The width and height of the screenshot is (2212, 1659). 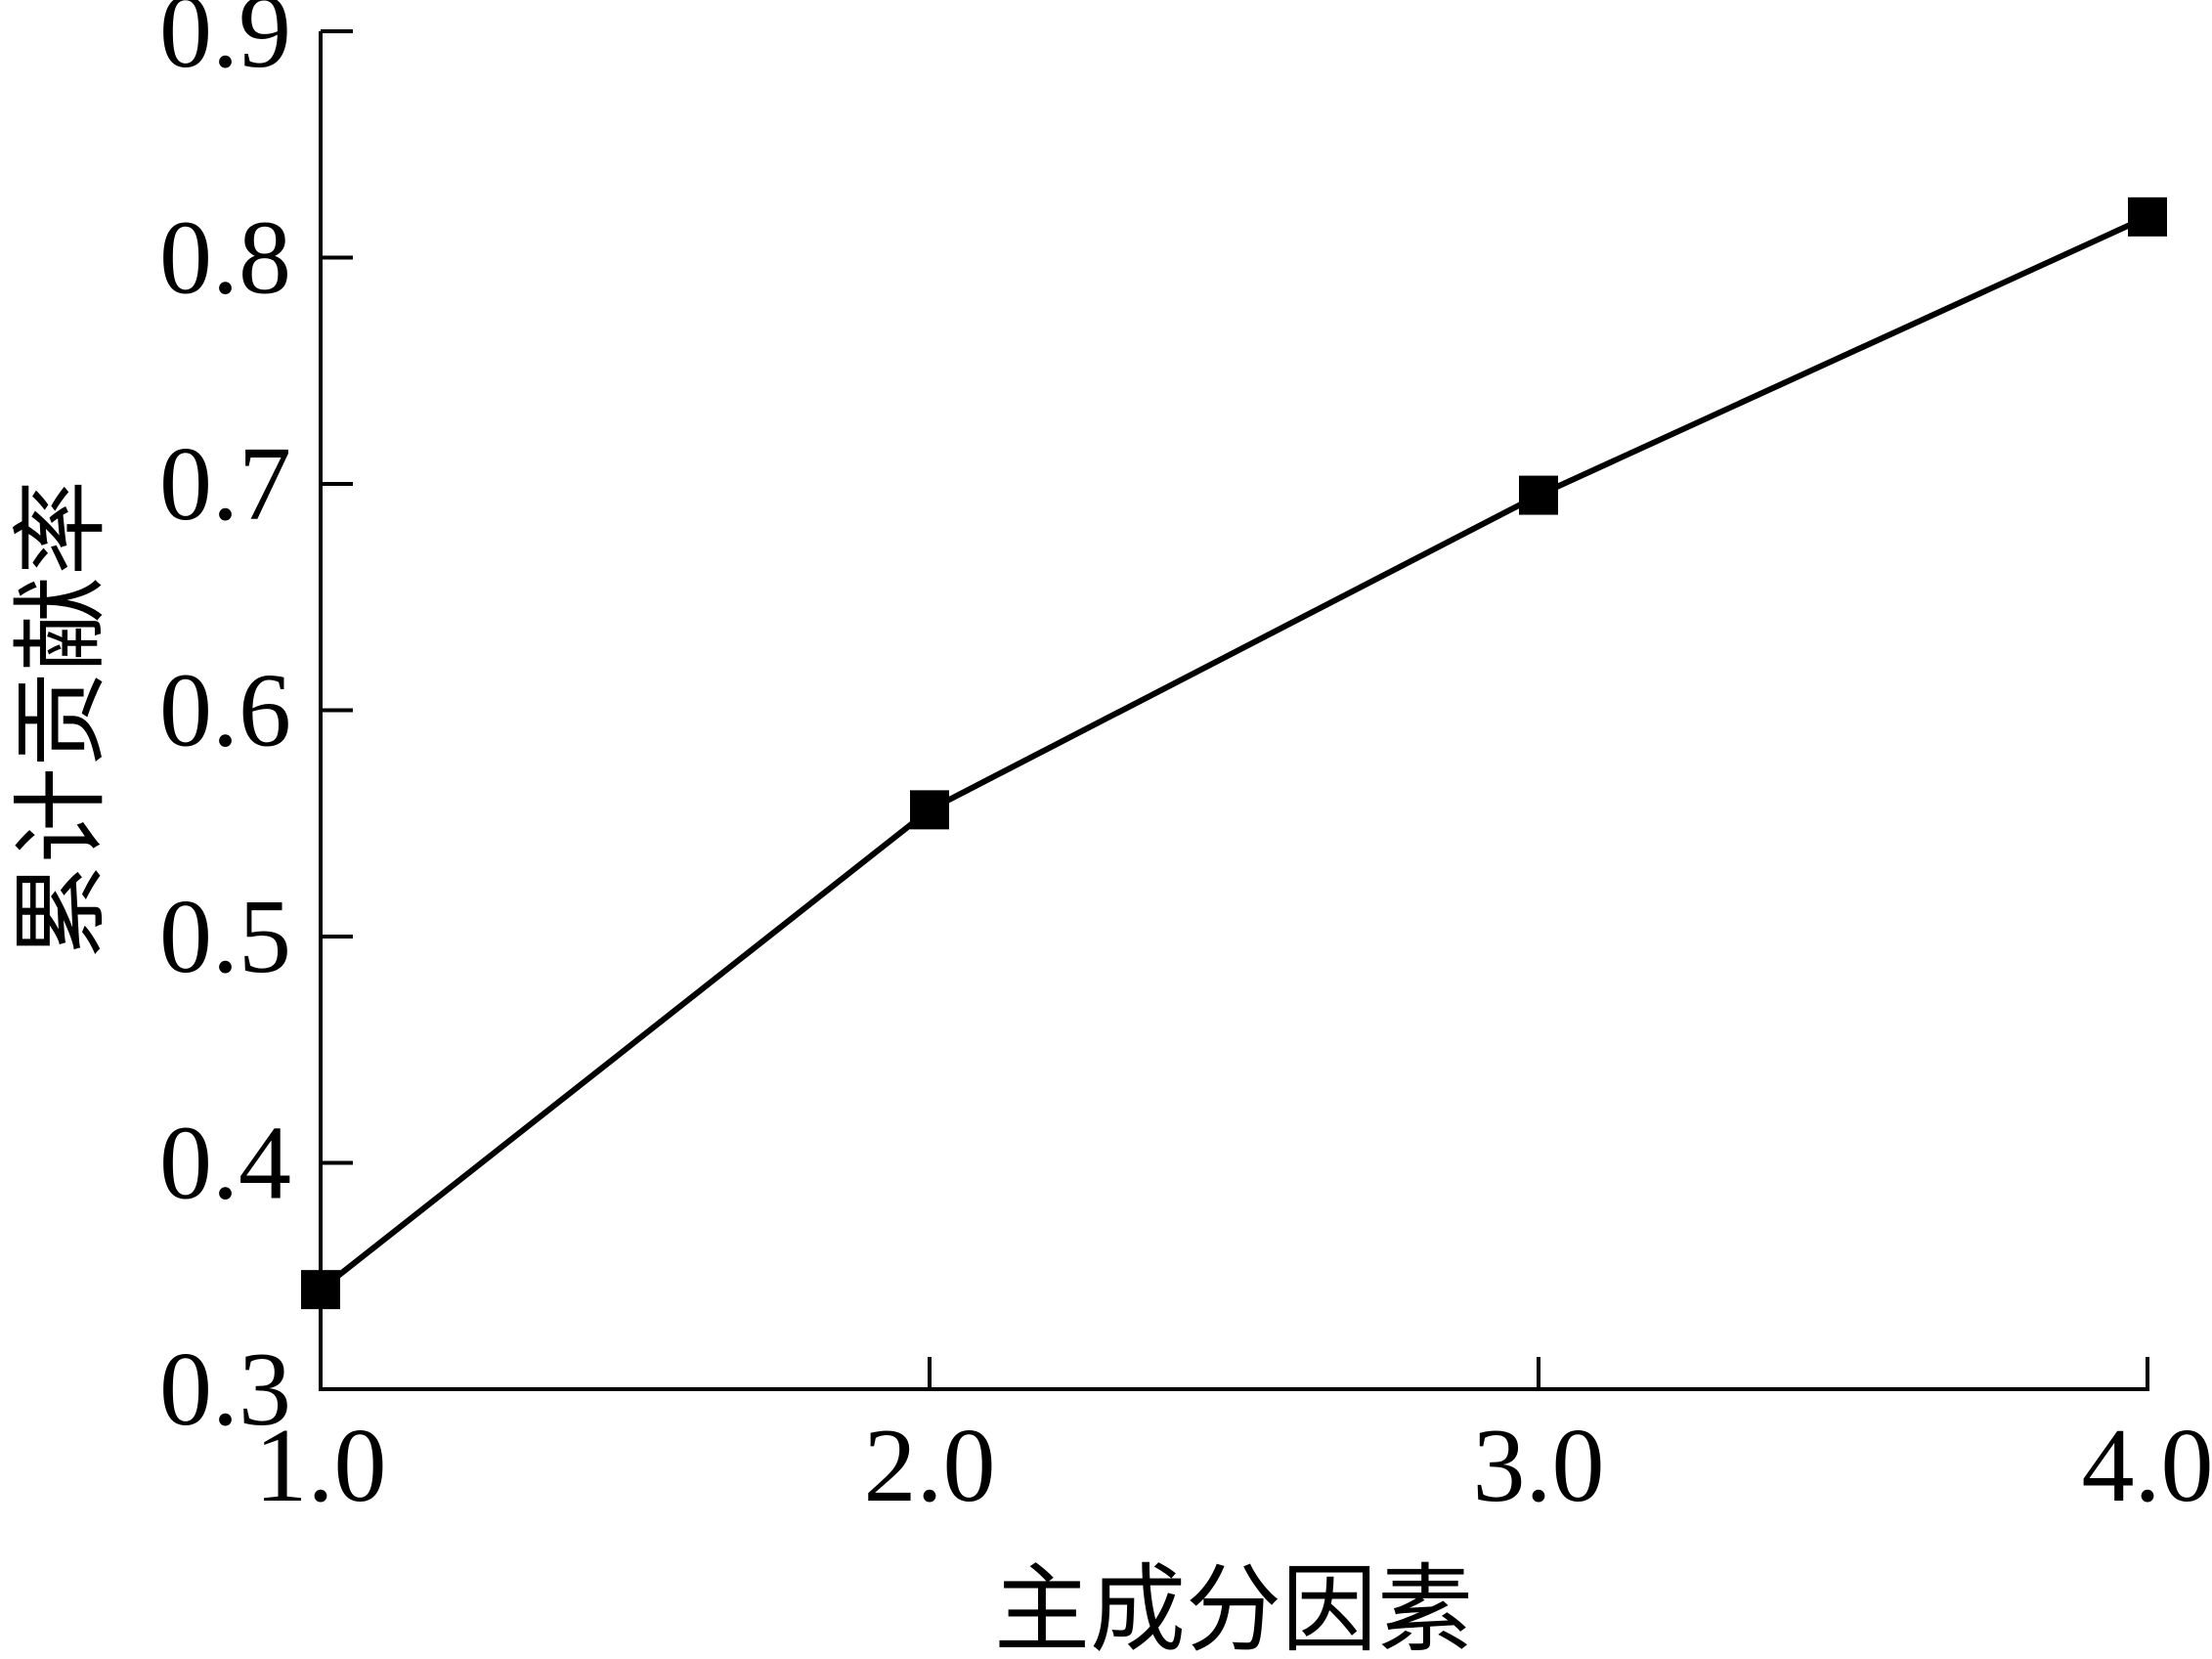 I want to click on y-tick-label: 0.8, so click(x=225, y=258).